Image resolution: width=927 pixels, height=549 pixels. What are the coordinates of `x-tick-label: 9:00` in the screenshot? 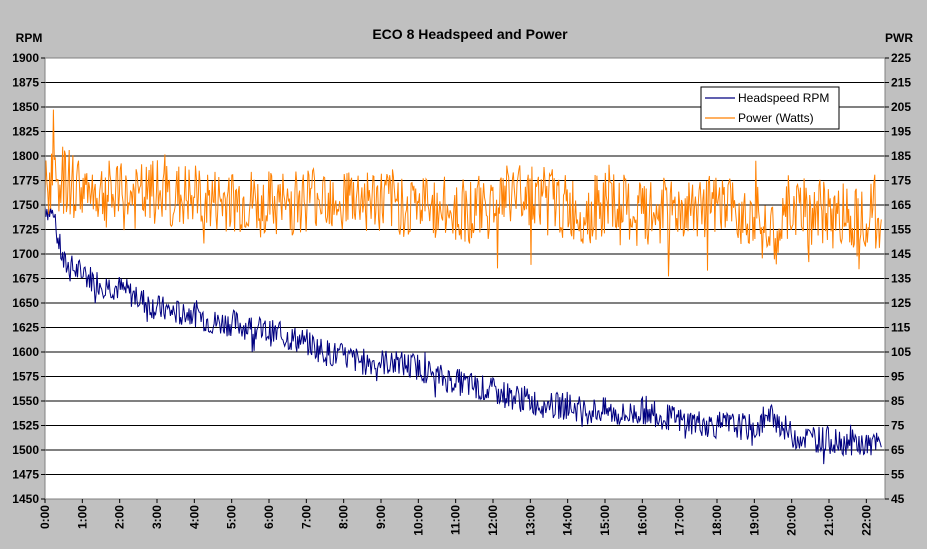 It's located at (381, 517).